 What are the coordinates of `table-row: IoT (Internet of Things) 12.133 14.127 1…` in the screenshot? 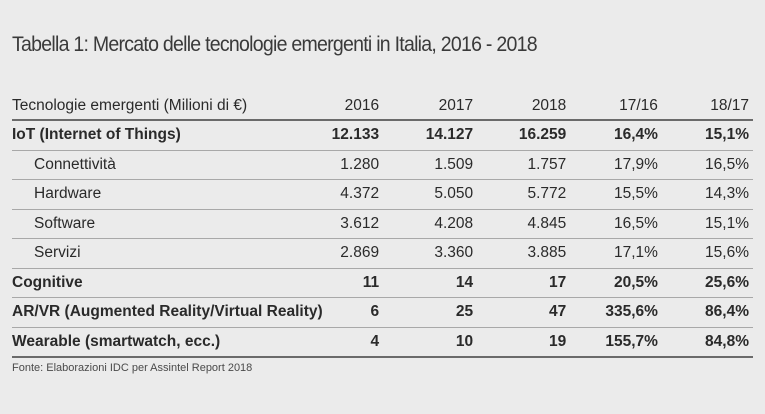 It's located at (382, 135).